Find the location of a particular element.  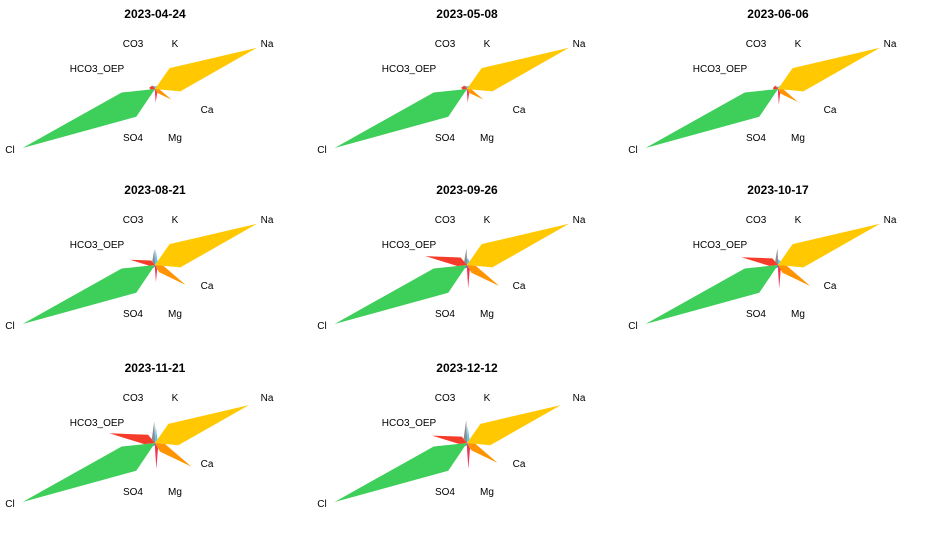

stiff-panel: 2023-11-21 CO3 K Na Ca Mg SO4 Cl HCO3_OEP is located at coordinates (139, 435).